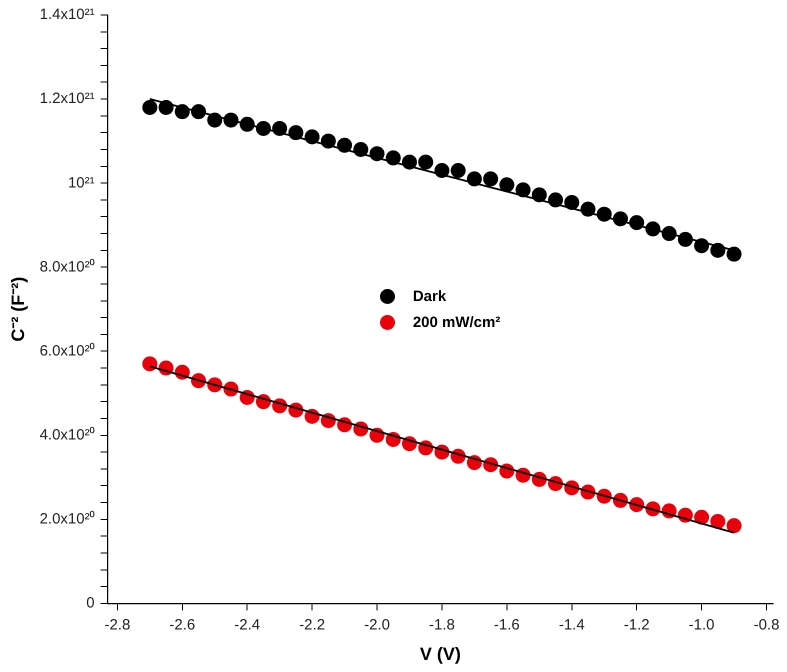 Image resolution: width=787 pixels, height=672 pixels. I want to click on x-tick-label: -1.8, so click(442, 625).